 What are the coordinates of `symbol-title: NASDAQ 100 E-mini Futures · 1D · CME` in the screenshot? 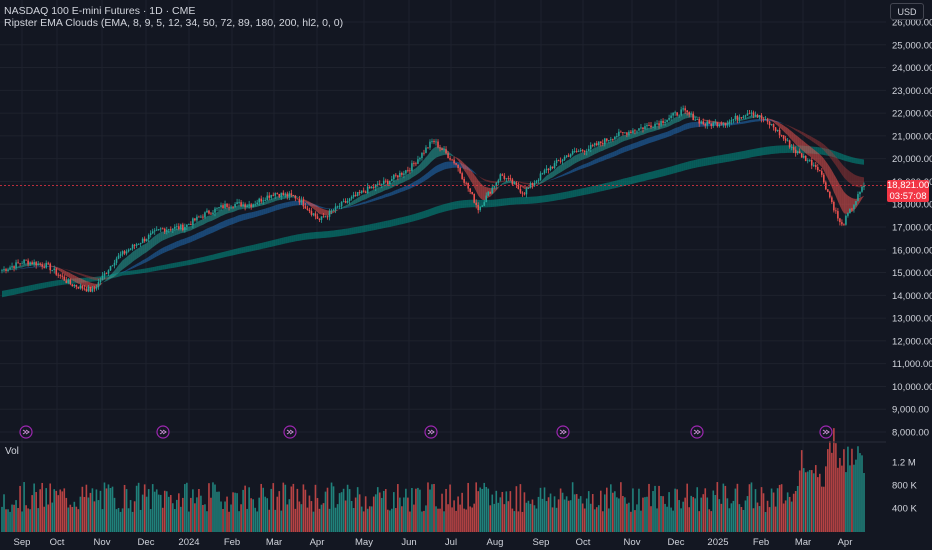 It's located at (100, 11).